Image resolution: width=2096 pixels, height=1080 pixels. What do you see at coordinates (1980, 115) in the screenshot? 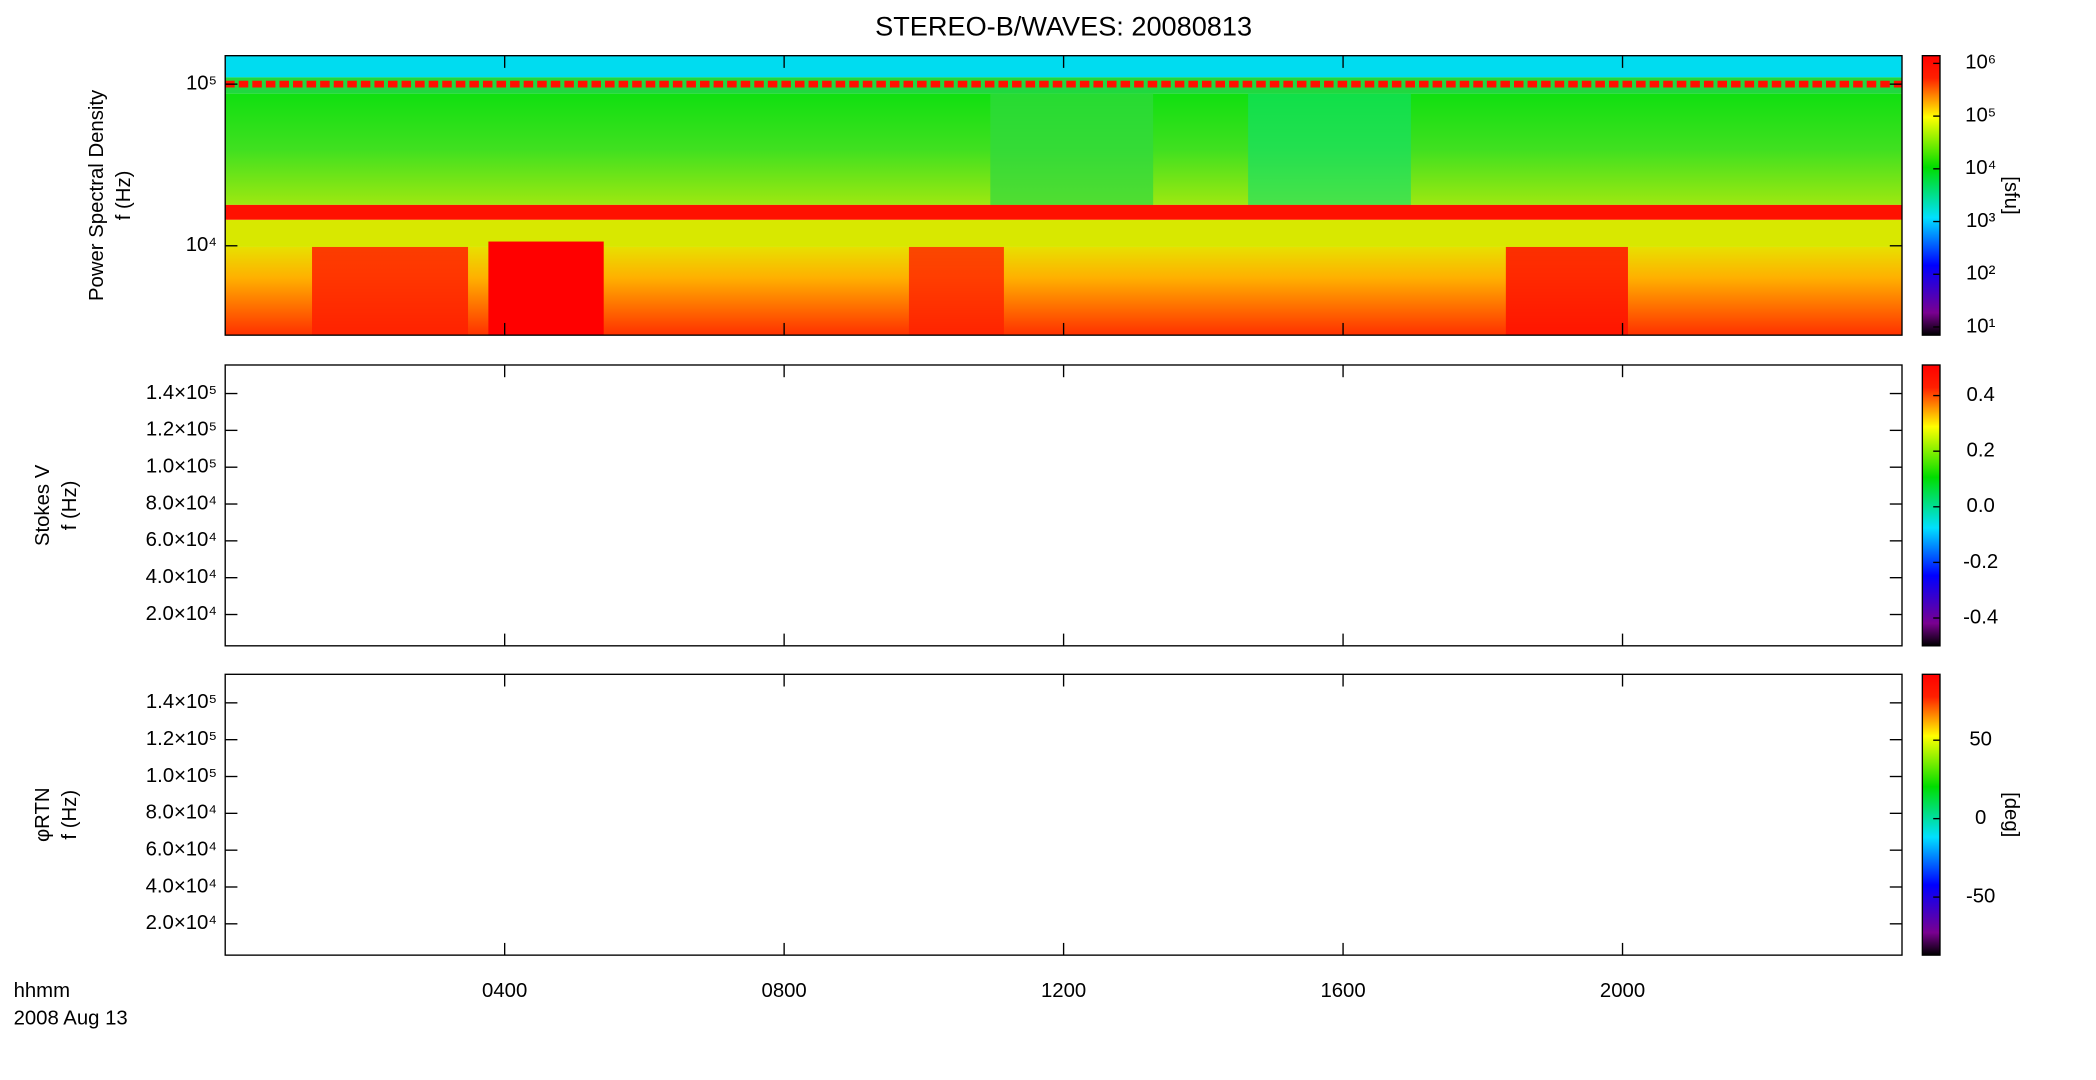
I see `colorbar-tick-label: 10⁵` at bounding box center [1980, 115].